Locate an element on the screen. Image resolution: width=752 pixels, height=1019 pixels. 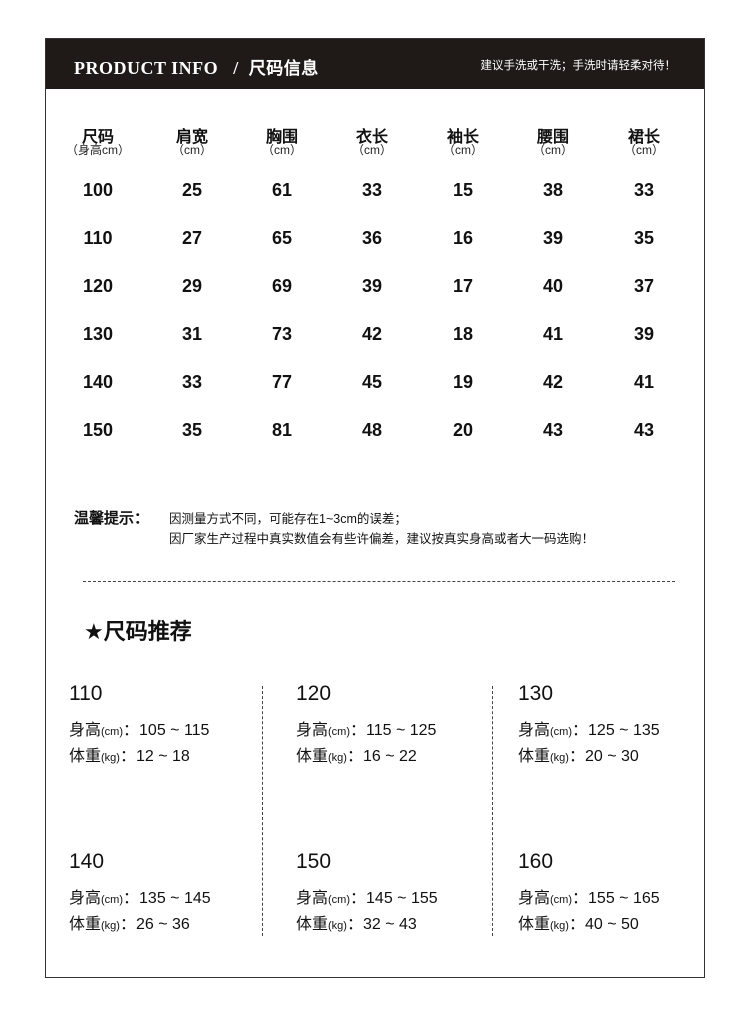
weight-value: ：20 ~ 30 is located at coordinates (603, 756).